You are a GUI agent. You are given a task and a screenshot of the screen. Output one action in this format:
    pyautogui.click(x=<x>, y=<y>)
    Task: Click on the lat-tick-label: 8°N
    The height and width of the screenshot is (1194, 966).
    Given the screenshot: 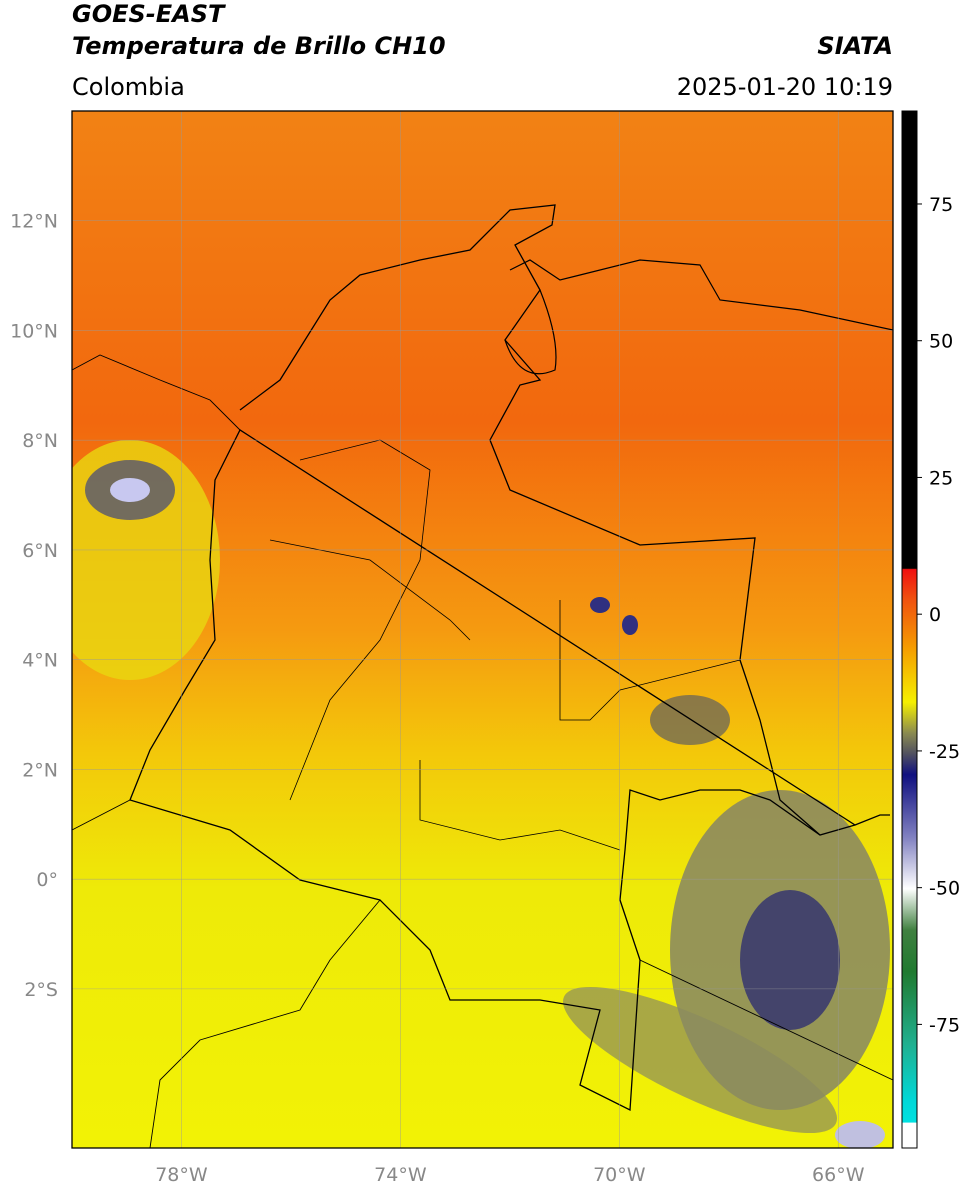 What is the action you would take?
    pyautogui.click(x=40, y=441)
    